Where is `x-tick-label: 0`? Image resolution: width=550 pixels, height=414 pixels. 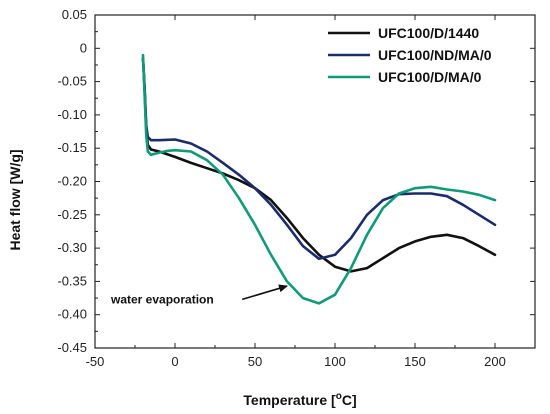 x-tick-label: 0 is located at coordinates (174, 361).